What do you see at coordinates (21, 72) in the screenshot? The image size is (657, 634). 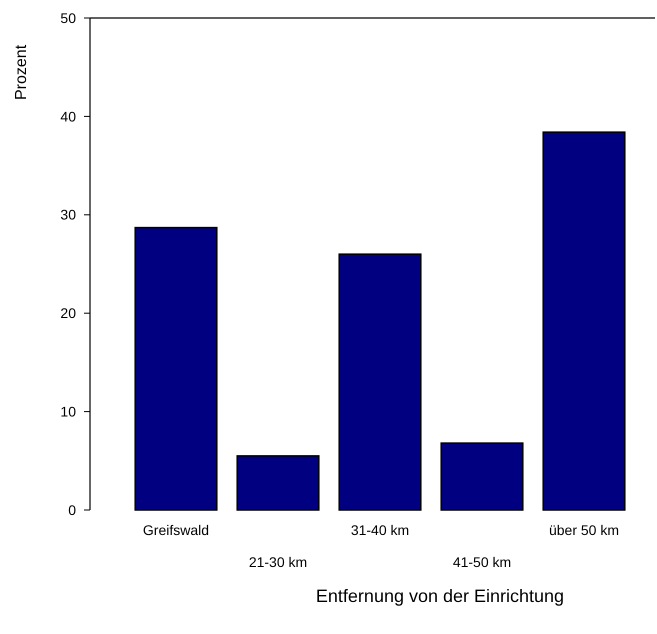 I see `y-axis-title: Prozent` at bounding box center [21, 72].